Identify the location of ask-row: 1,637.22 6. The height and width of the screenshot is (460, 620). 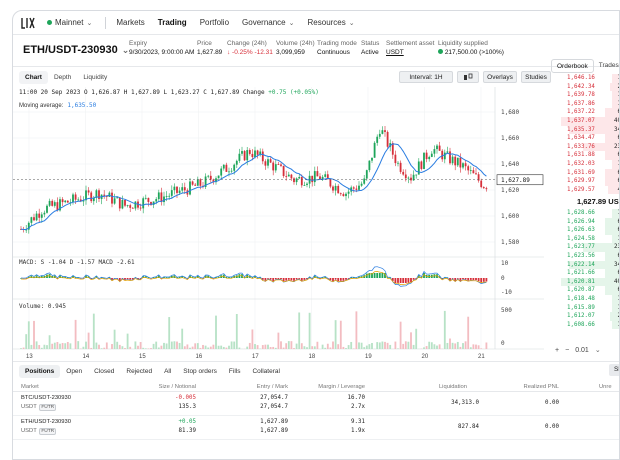
(585, 112).